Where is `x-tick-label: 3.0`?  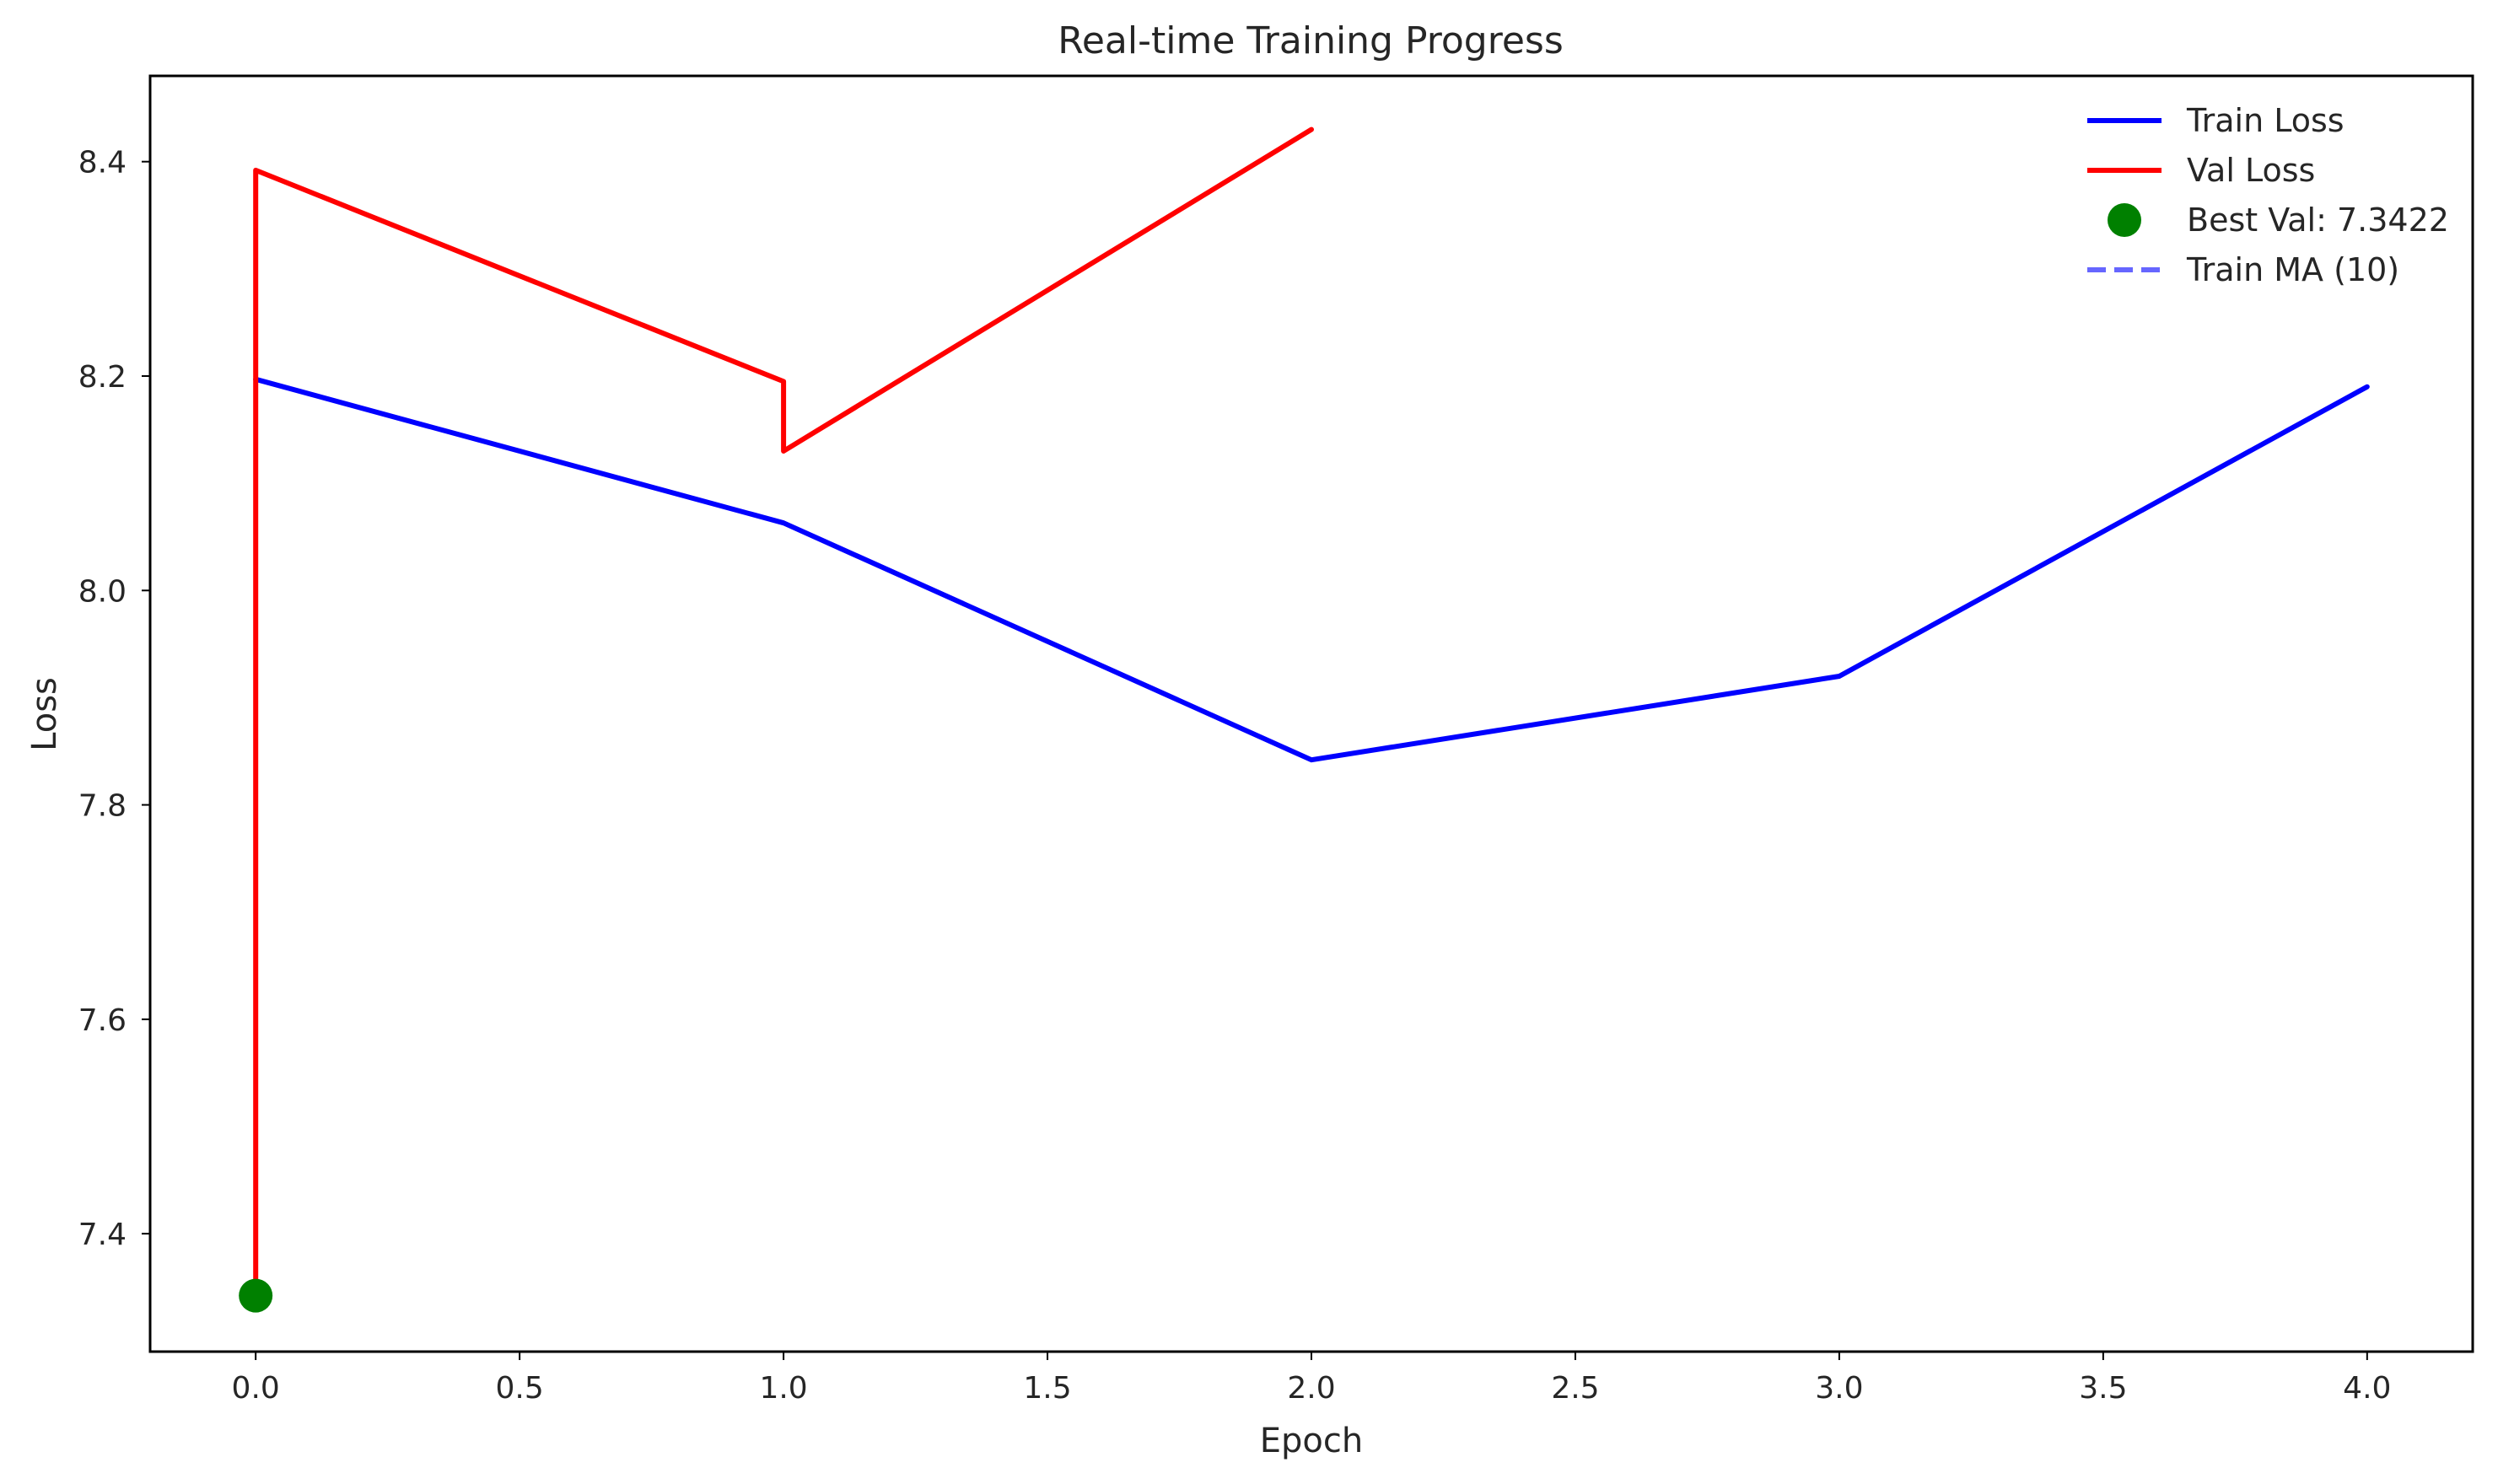 x-tick-label: 3.0 is located at coordinates (1839, 1388).